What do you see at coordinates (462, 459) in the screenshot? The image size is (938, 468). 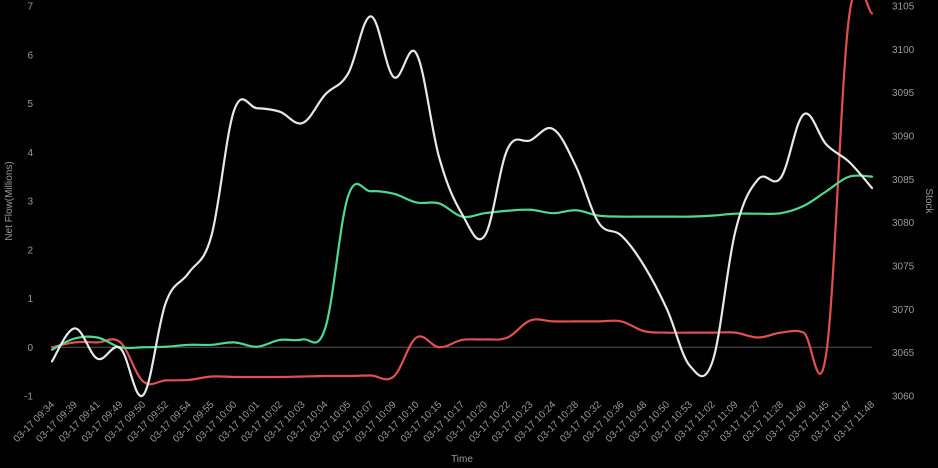 I see `x-axis-title: Time` at bounding box center [462, 459].